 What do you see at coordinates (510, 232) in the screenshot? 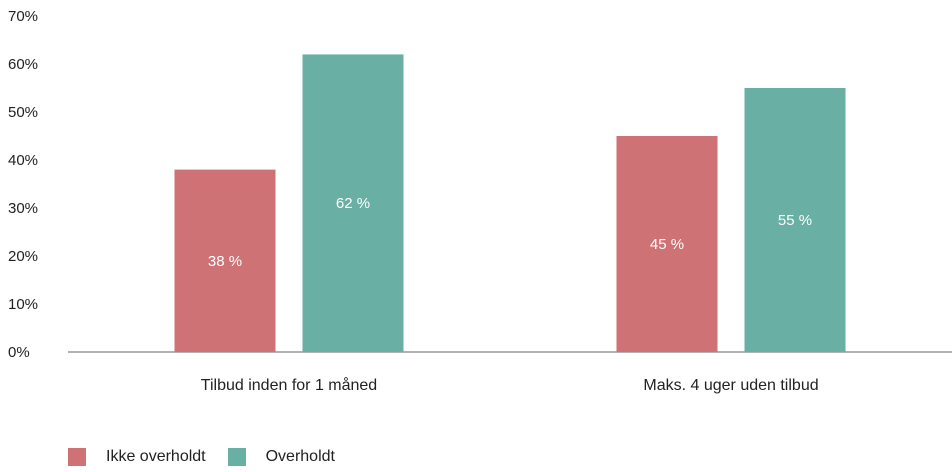
I see `bar-value-labels: 38 % 62 % 45 % 55 %` at bounding box center [510, 232].